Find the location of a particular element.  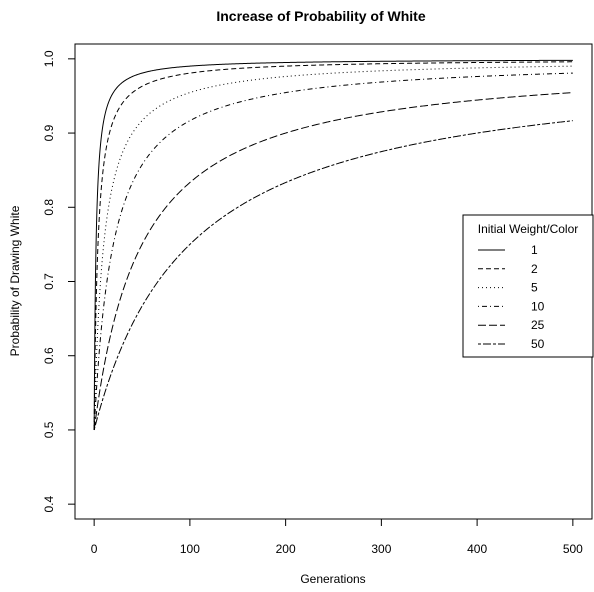

x-tick-label: 200 is located at coordinates (286, 549).